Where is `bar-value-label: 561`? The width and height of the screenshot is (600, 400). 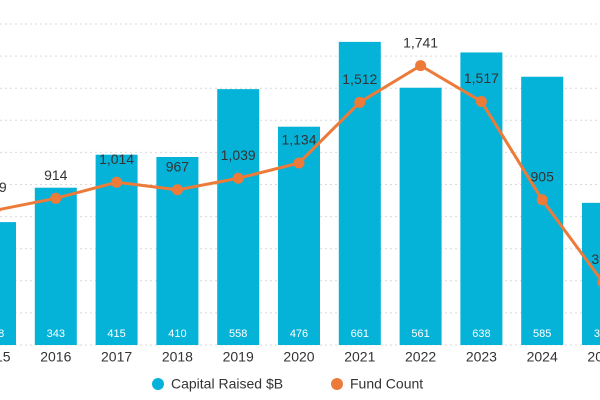
bar-value-label: 561 is located at coordinates (420, 334).